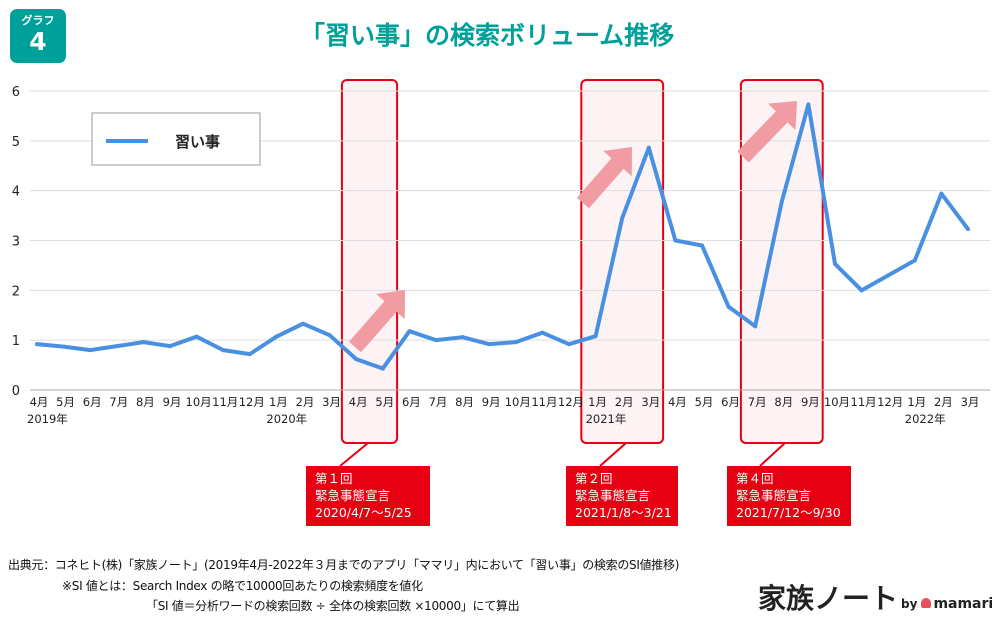 This screenshot has width=1000, height=620. Describe the element at coordinates (926, 603) in the screenshot. I see `mamari-icon` at that location.